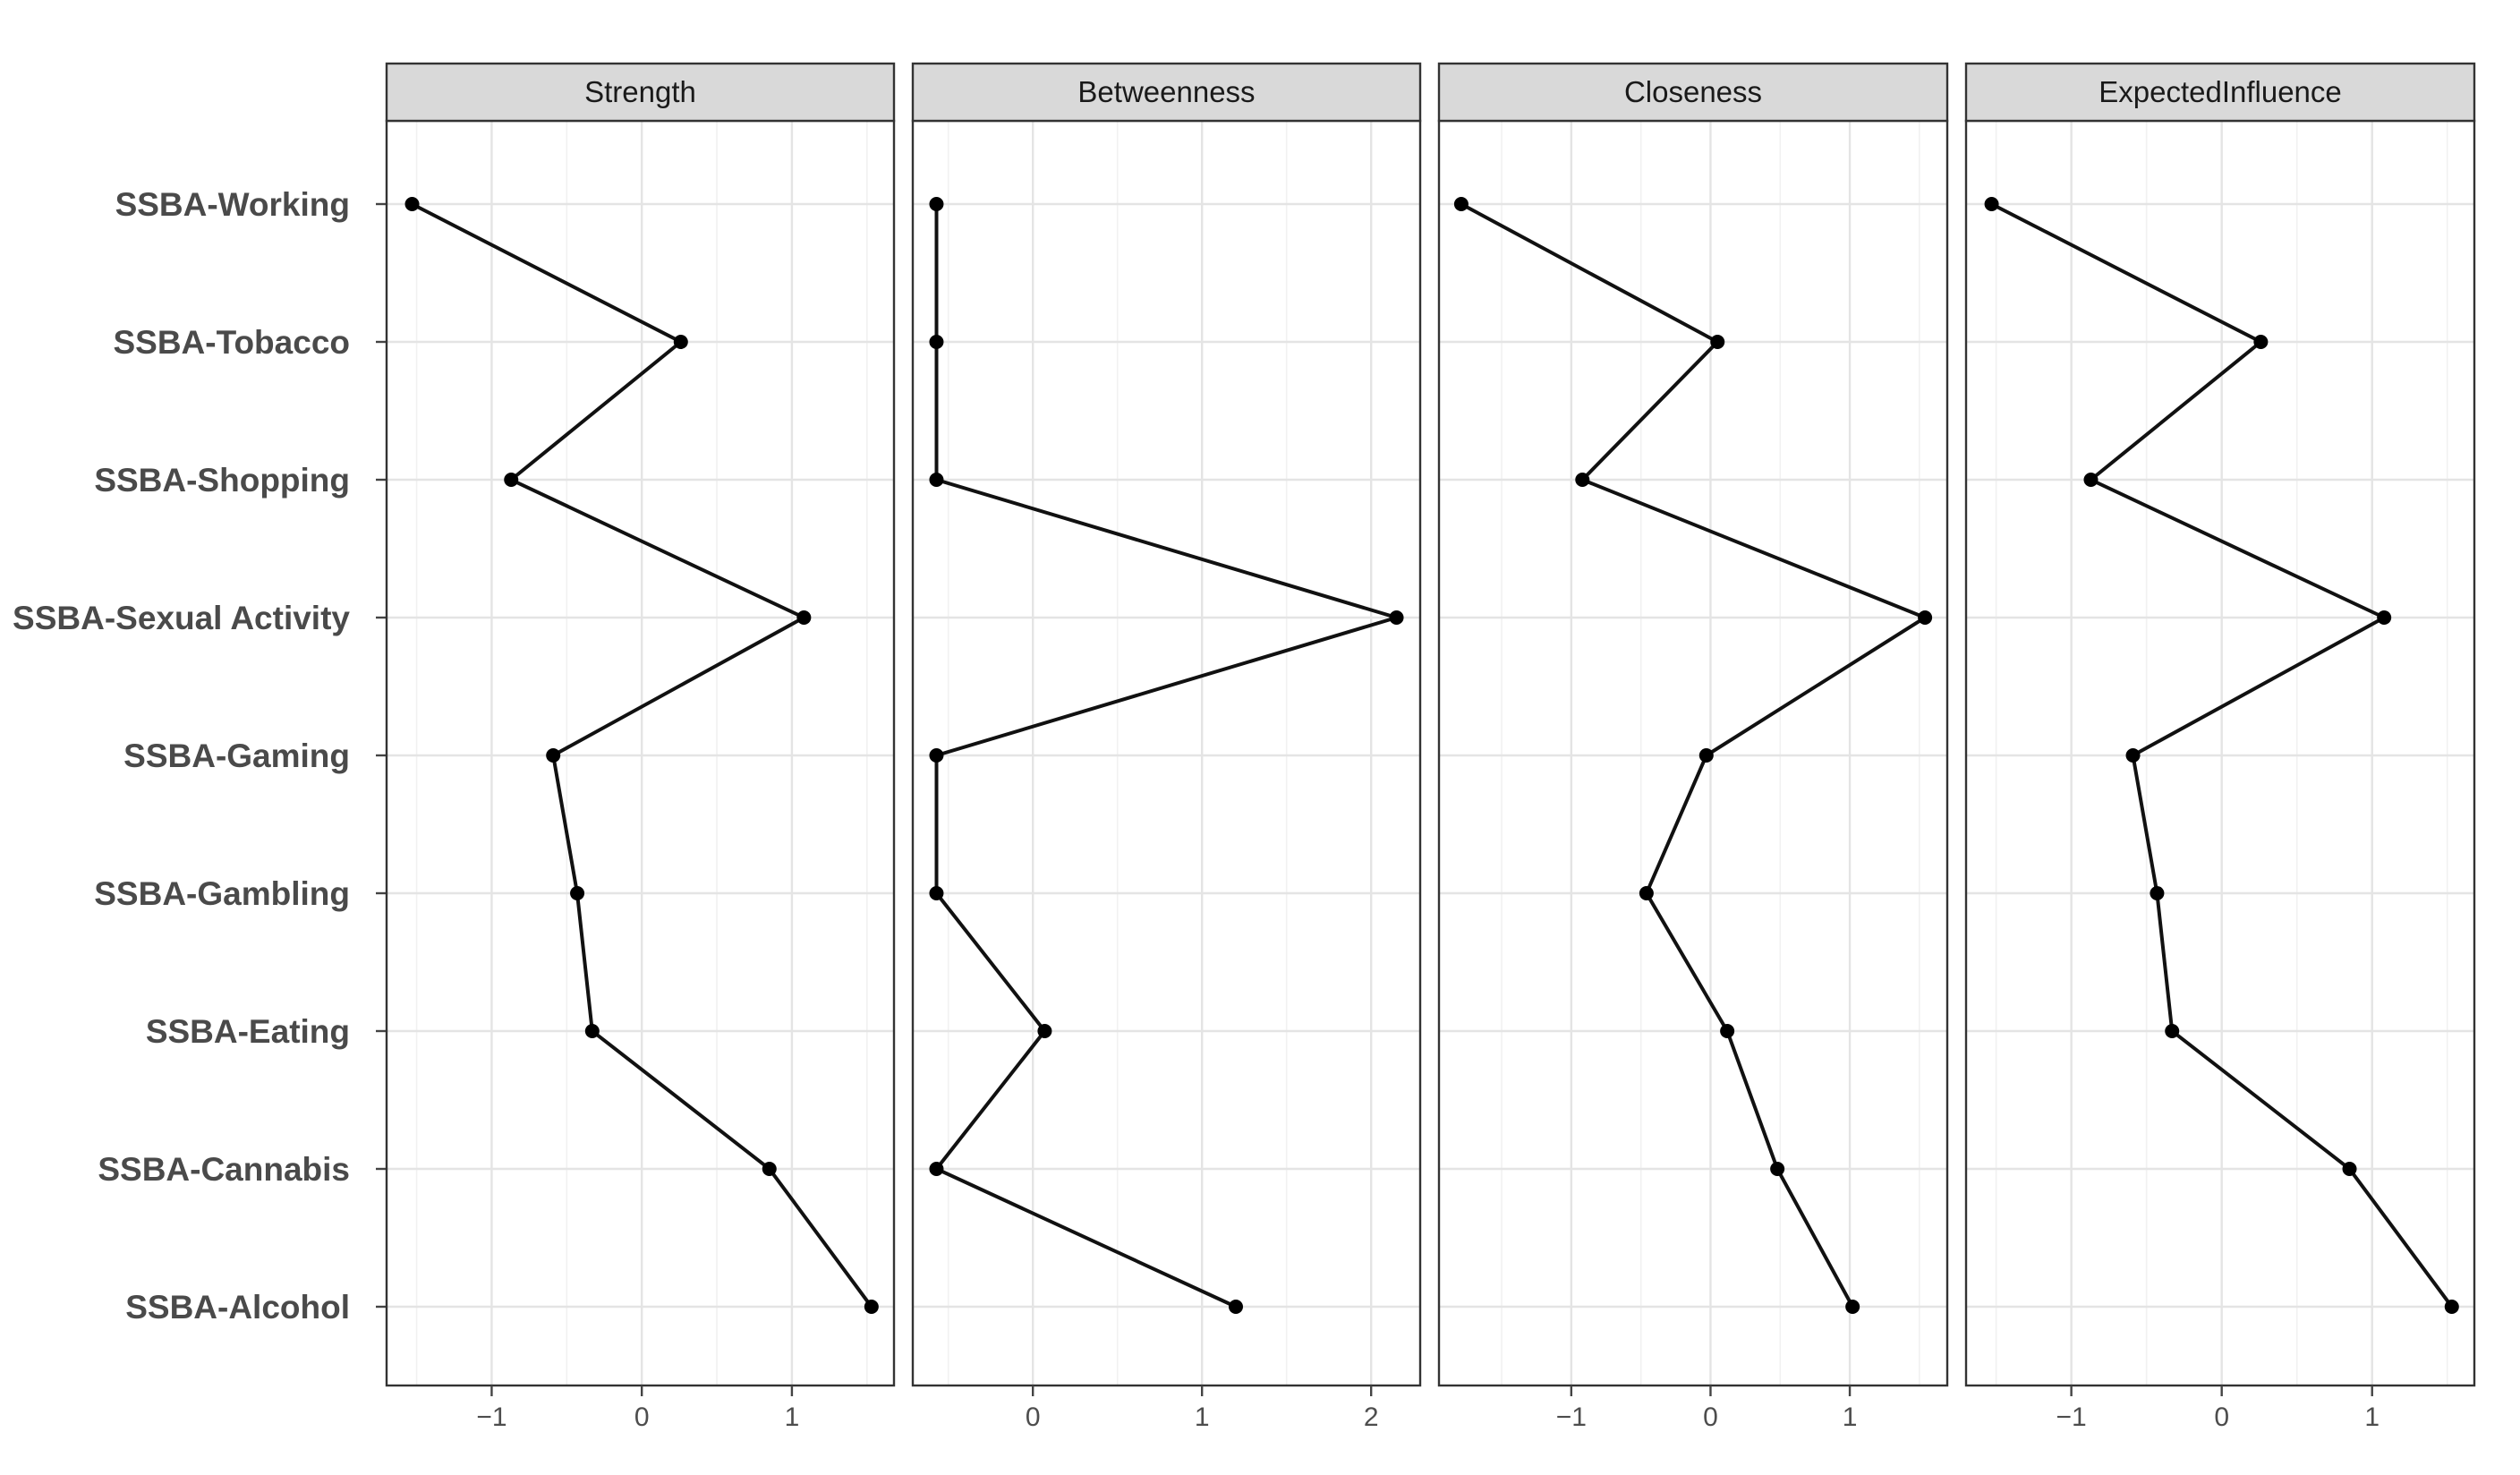 The height and width of the screenshot is (1475, 2520). What do you see at coordinates (232, 204) in the screenshot?
I see `node-label-ssba-working: SSBA-Working` at bounding box center [232, 204].